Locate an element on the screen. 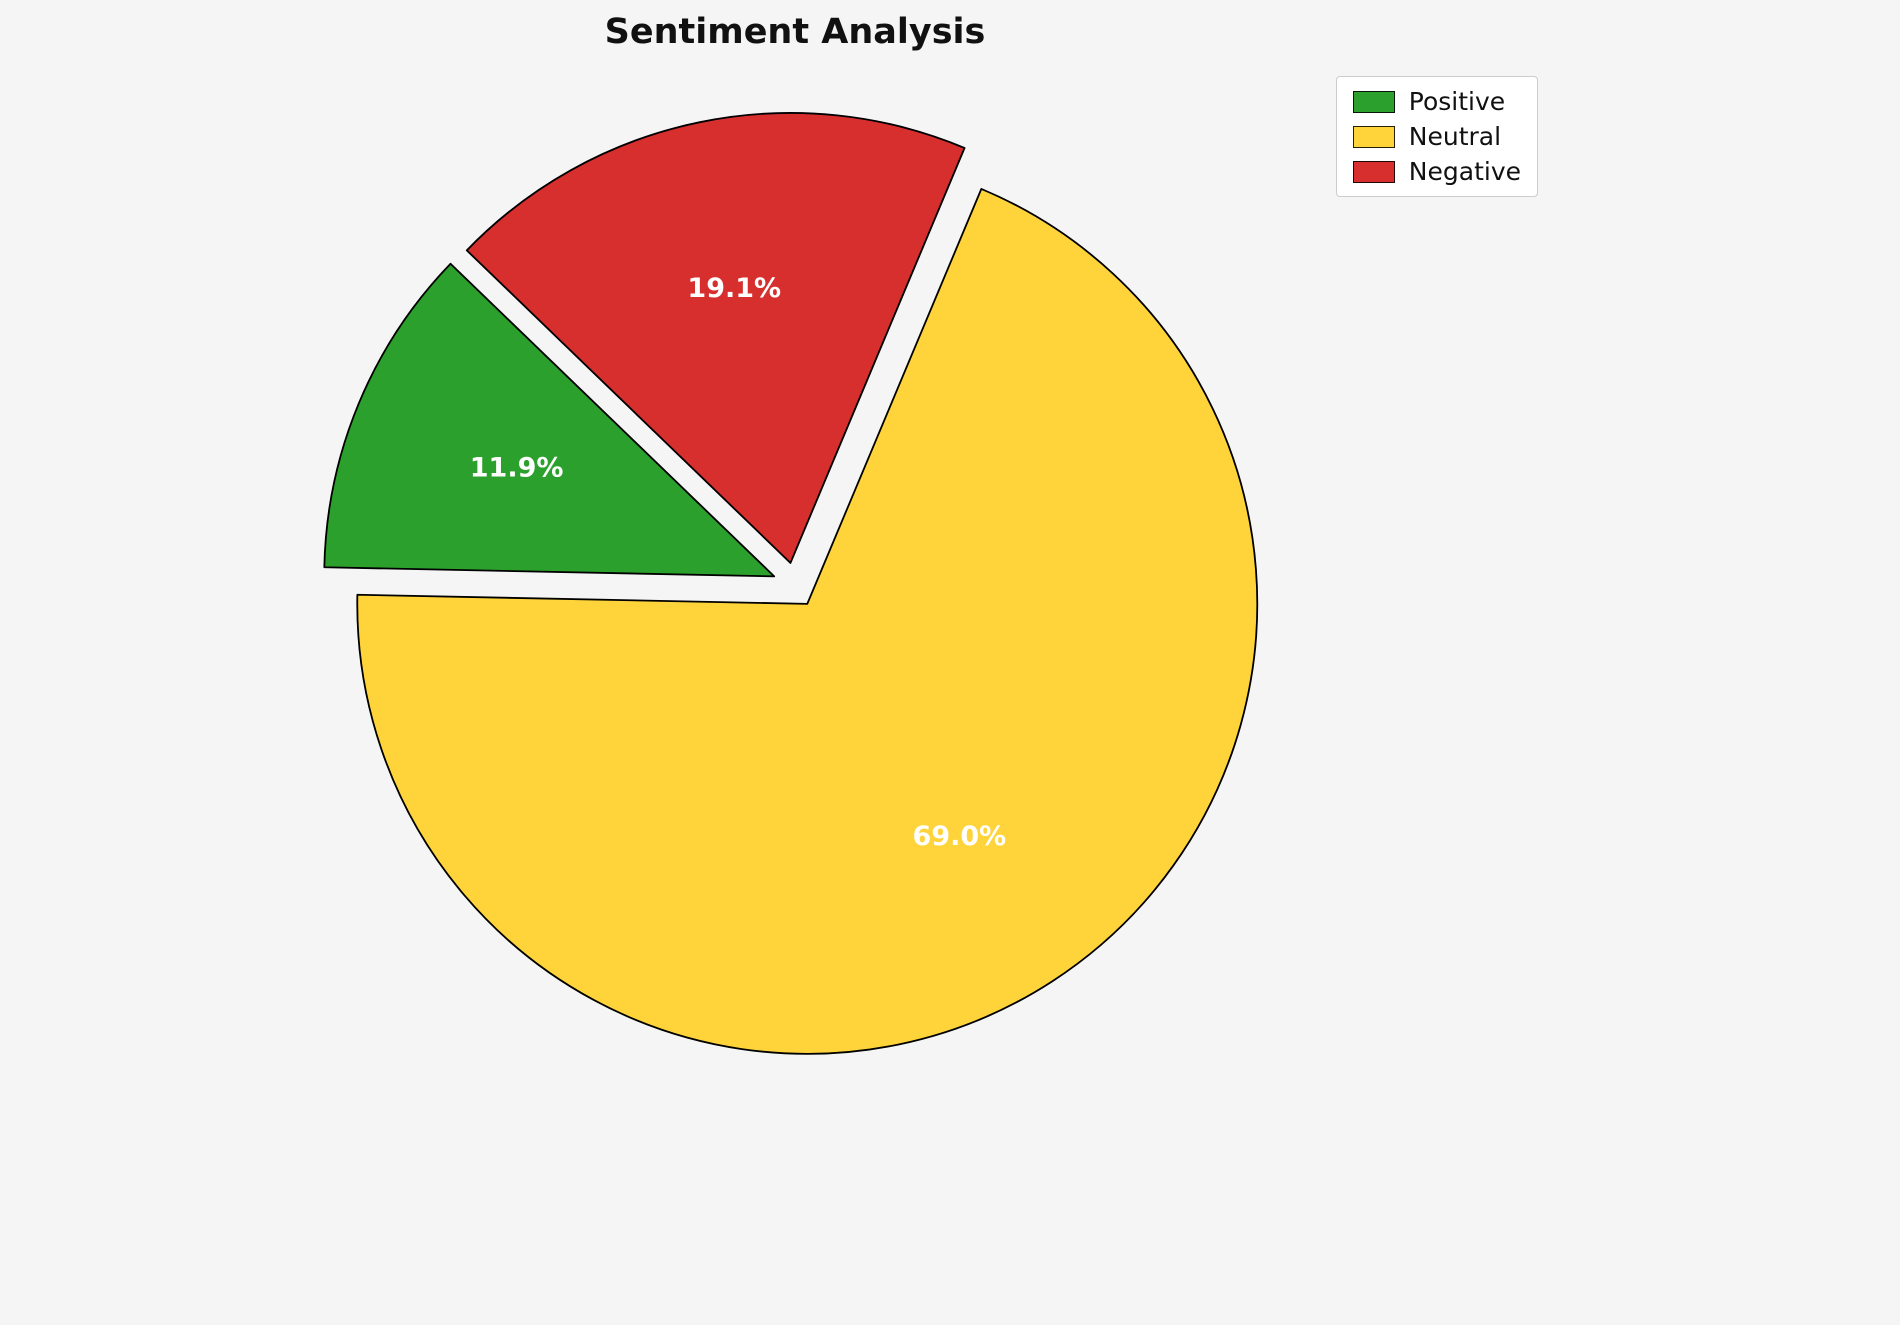  legend-swatch-negative-icon is located at coordinates (1373, 171).